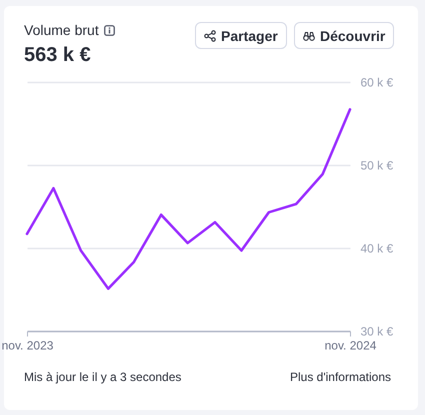 This screenshot has height=415, width=425. What do you see at coordinates (103, 377) in the screenshot?
I see `text: Mis à jour le il y a 3 secondes` at bounding box center [103, 377].